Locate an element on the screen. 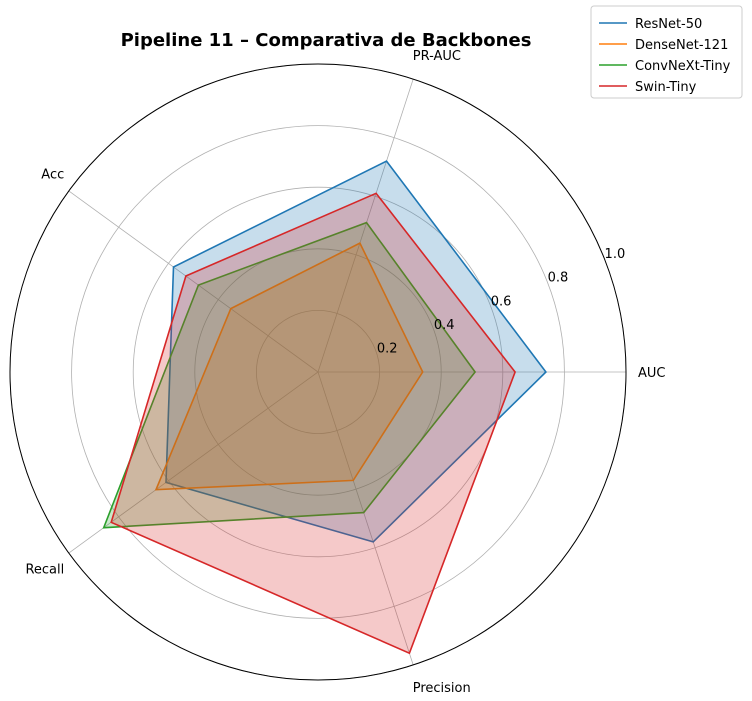 The width and height of the screenshot is (752, 701). legend-entry: DenseNet-121 is located at coordinates (681, 45).